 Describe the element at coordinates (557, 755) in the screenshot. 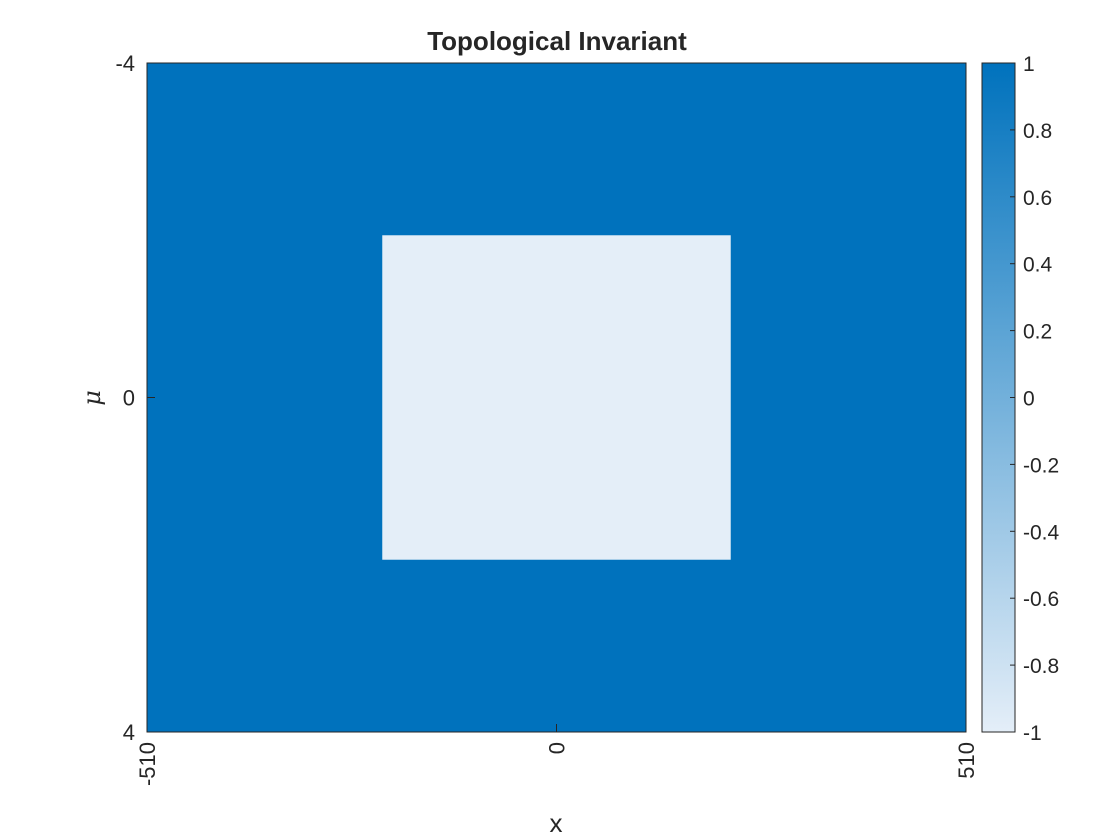

I see `x-axis: -510 0 510` at that location.